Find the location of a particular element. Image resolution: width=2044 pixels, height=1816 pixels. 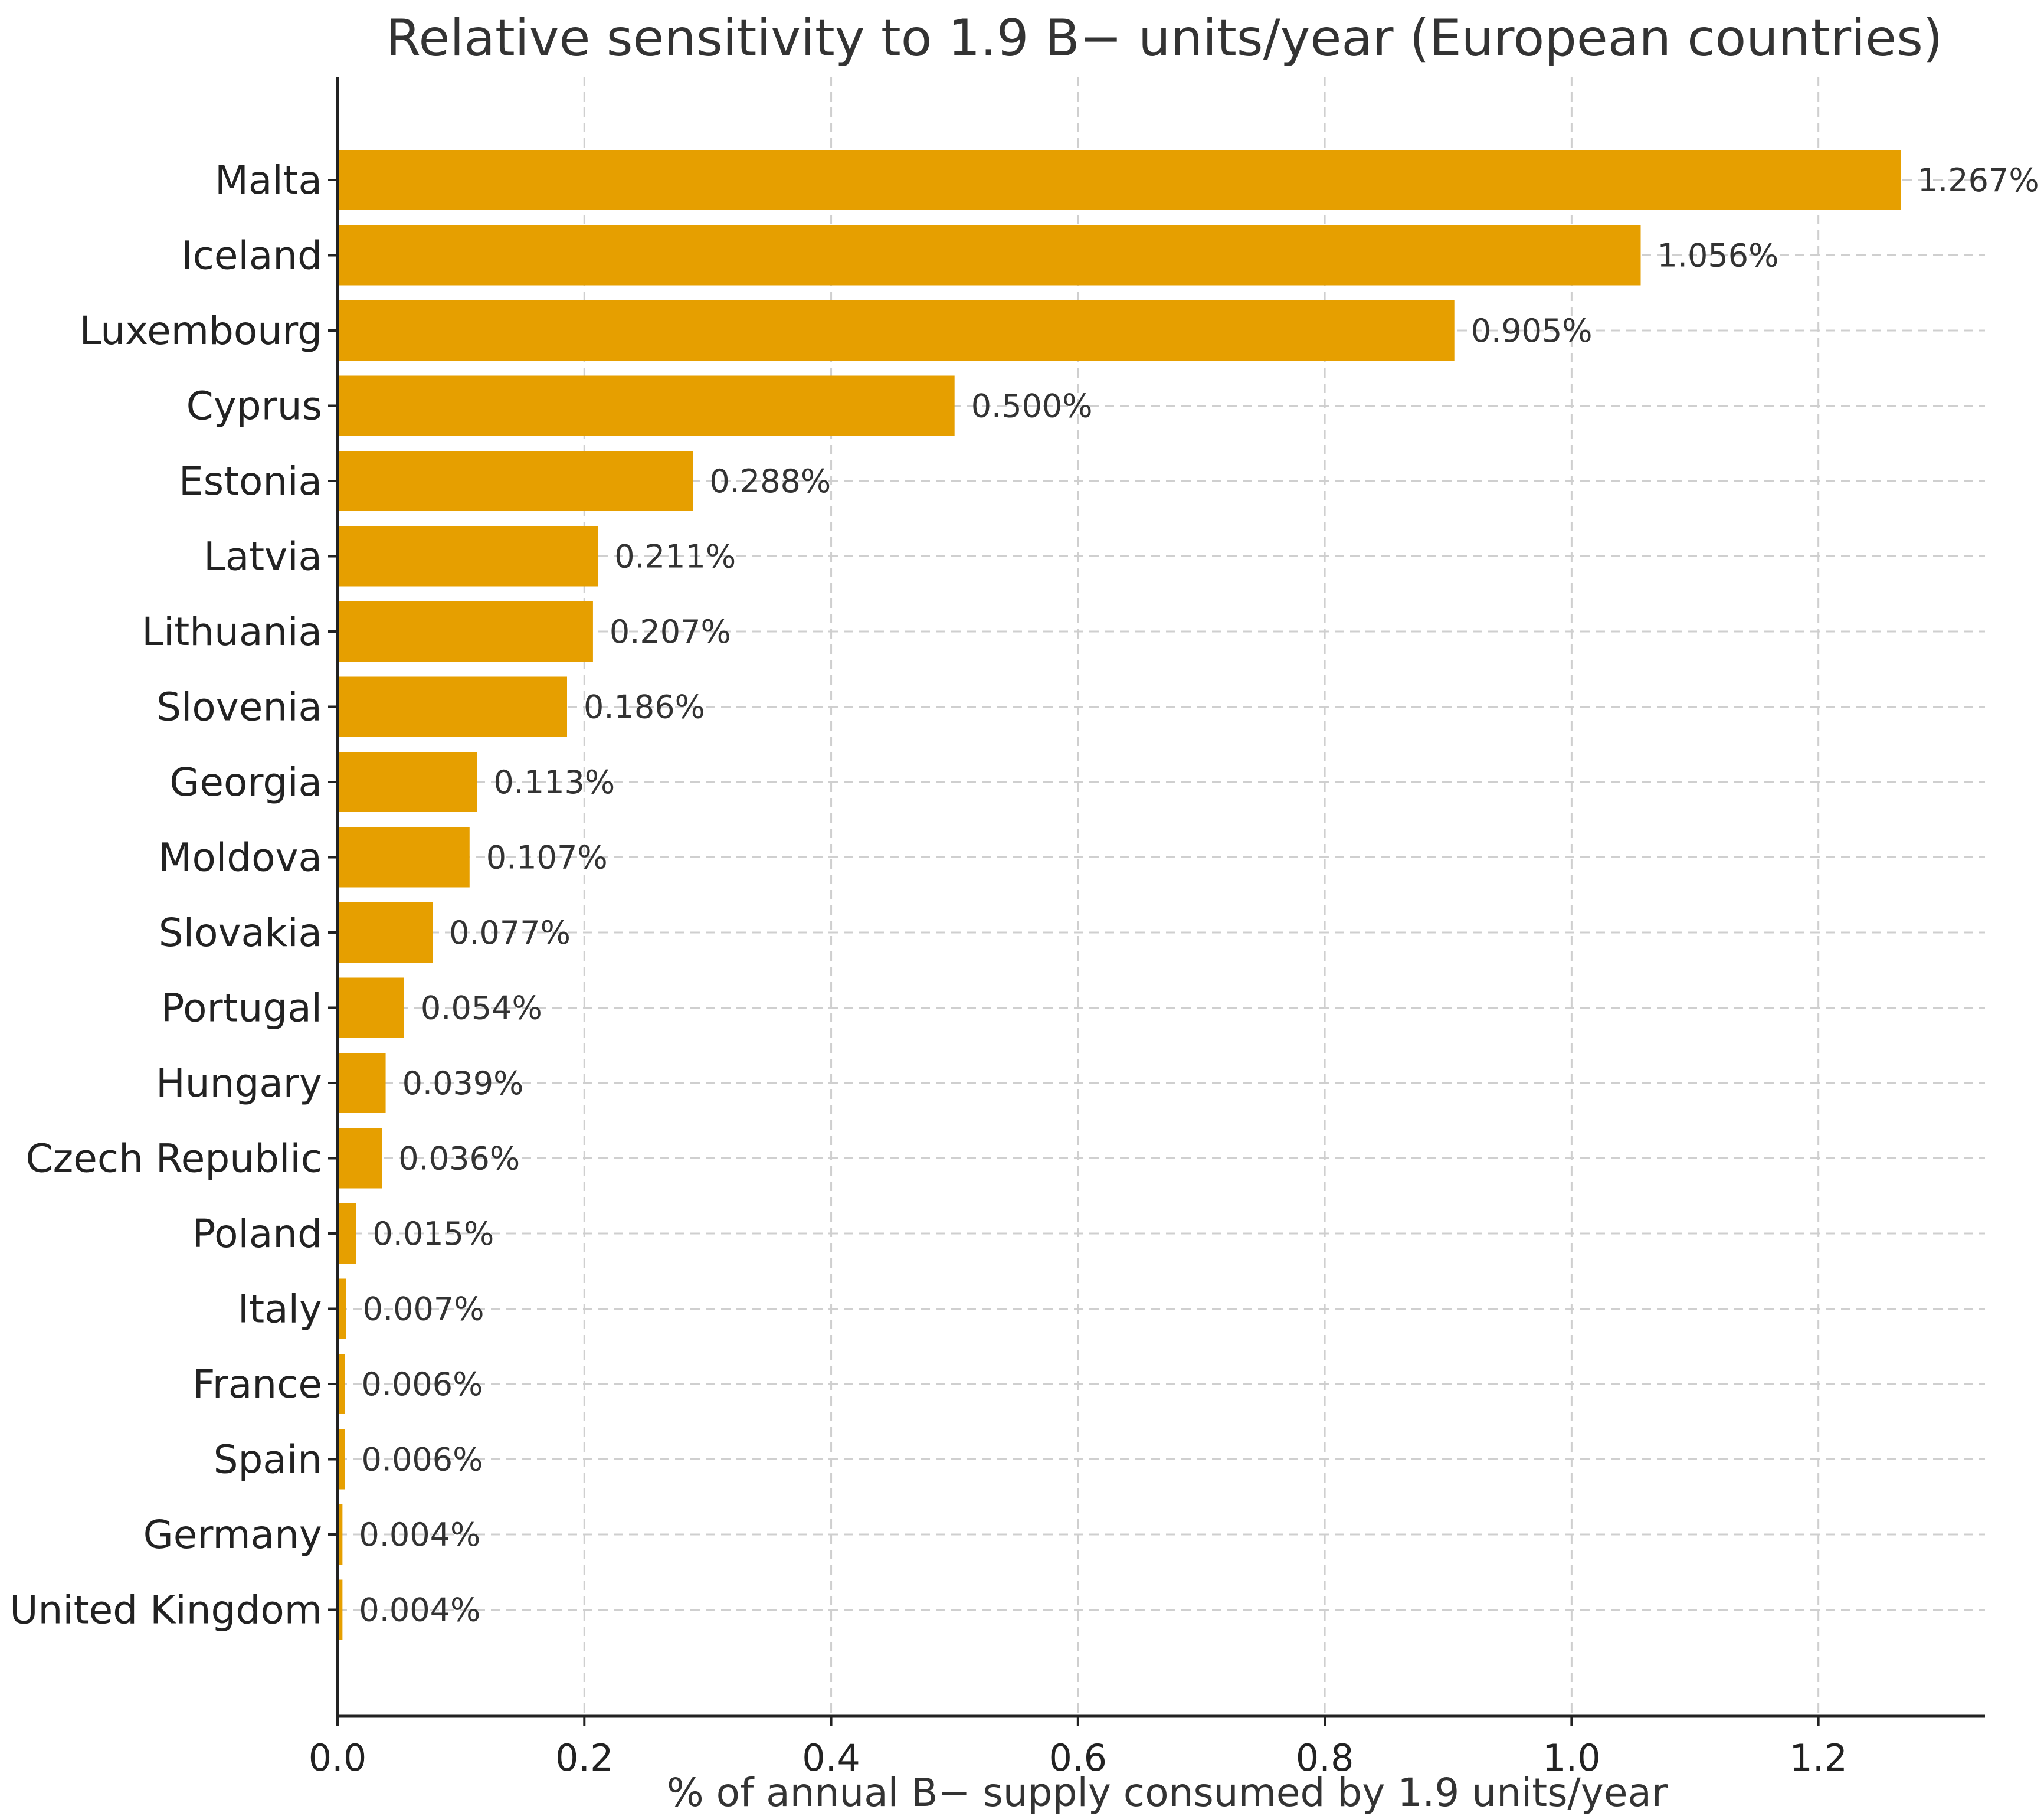

category-label: Hungary is located at coordinates (239, 1083).